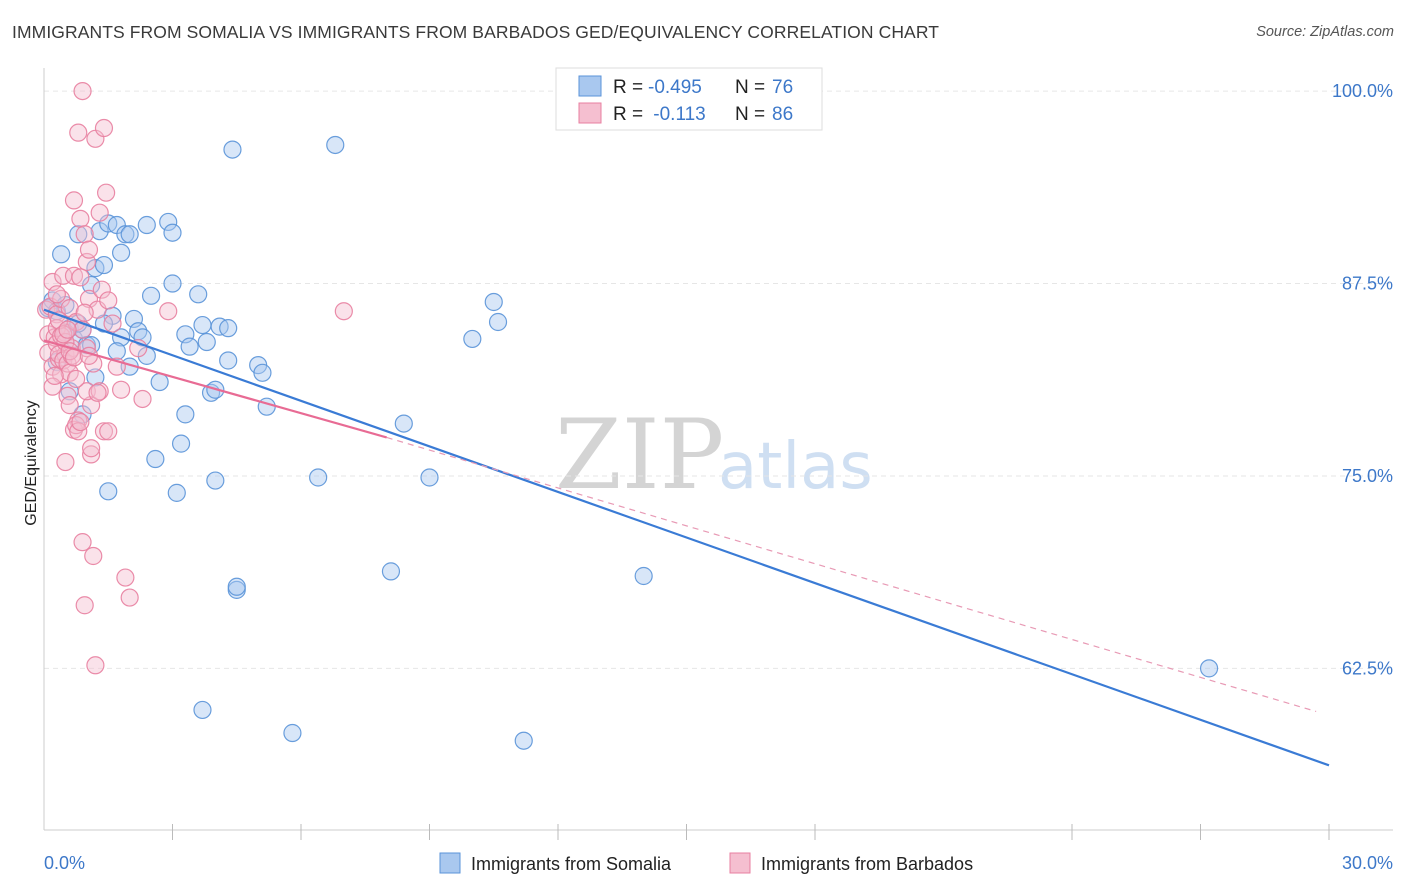 This screenshot has height=892, width=1406. Describe the element at coordinates (740, 863) in the screenshot. I see `bottom-legend-swatch-barbados` at that location.